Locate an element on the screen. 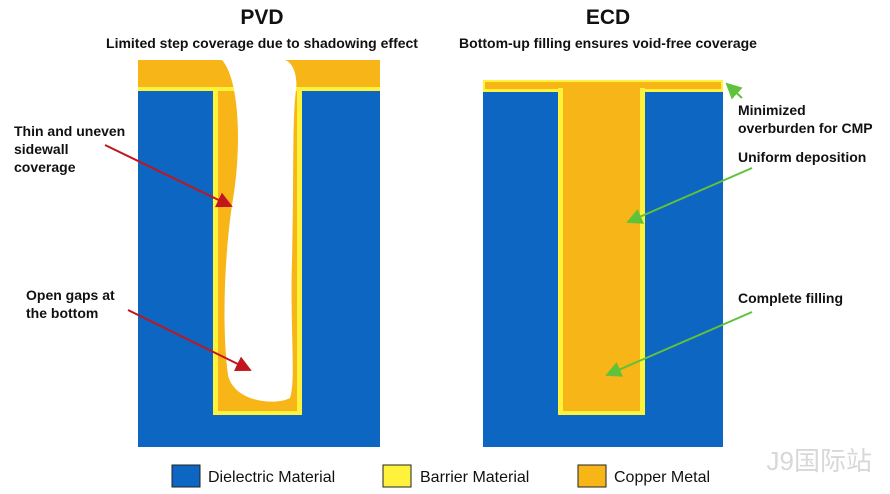 The width and height of the screenshot is (890, 494). legend-label: Barrier Material is located at coordinates (474, 477).